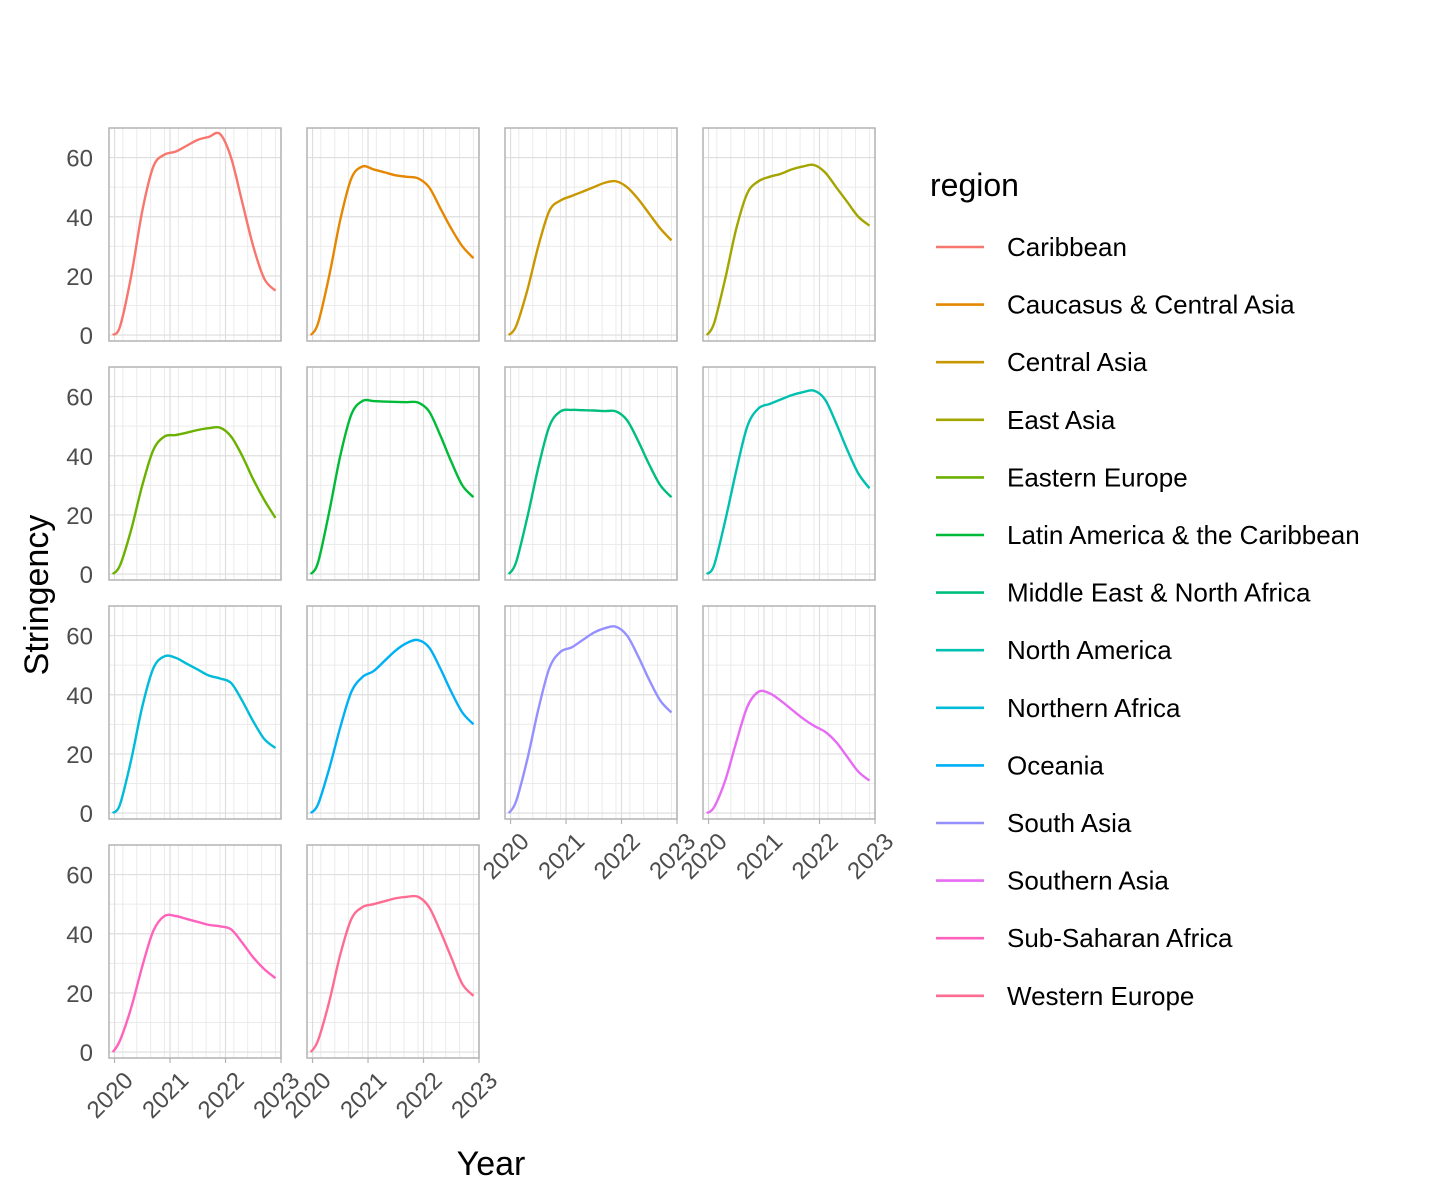  I want to click on legend-item: Oceania, so click(1020, 765).